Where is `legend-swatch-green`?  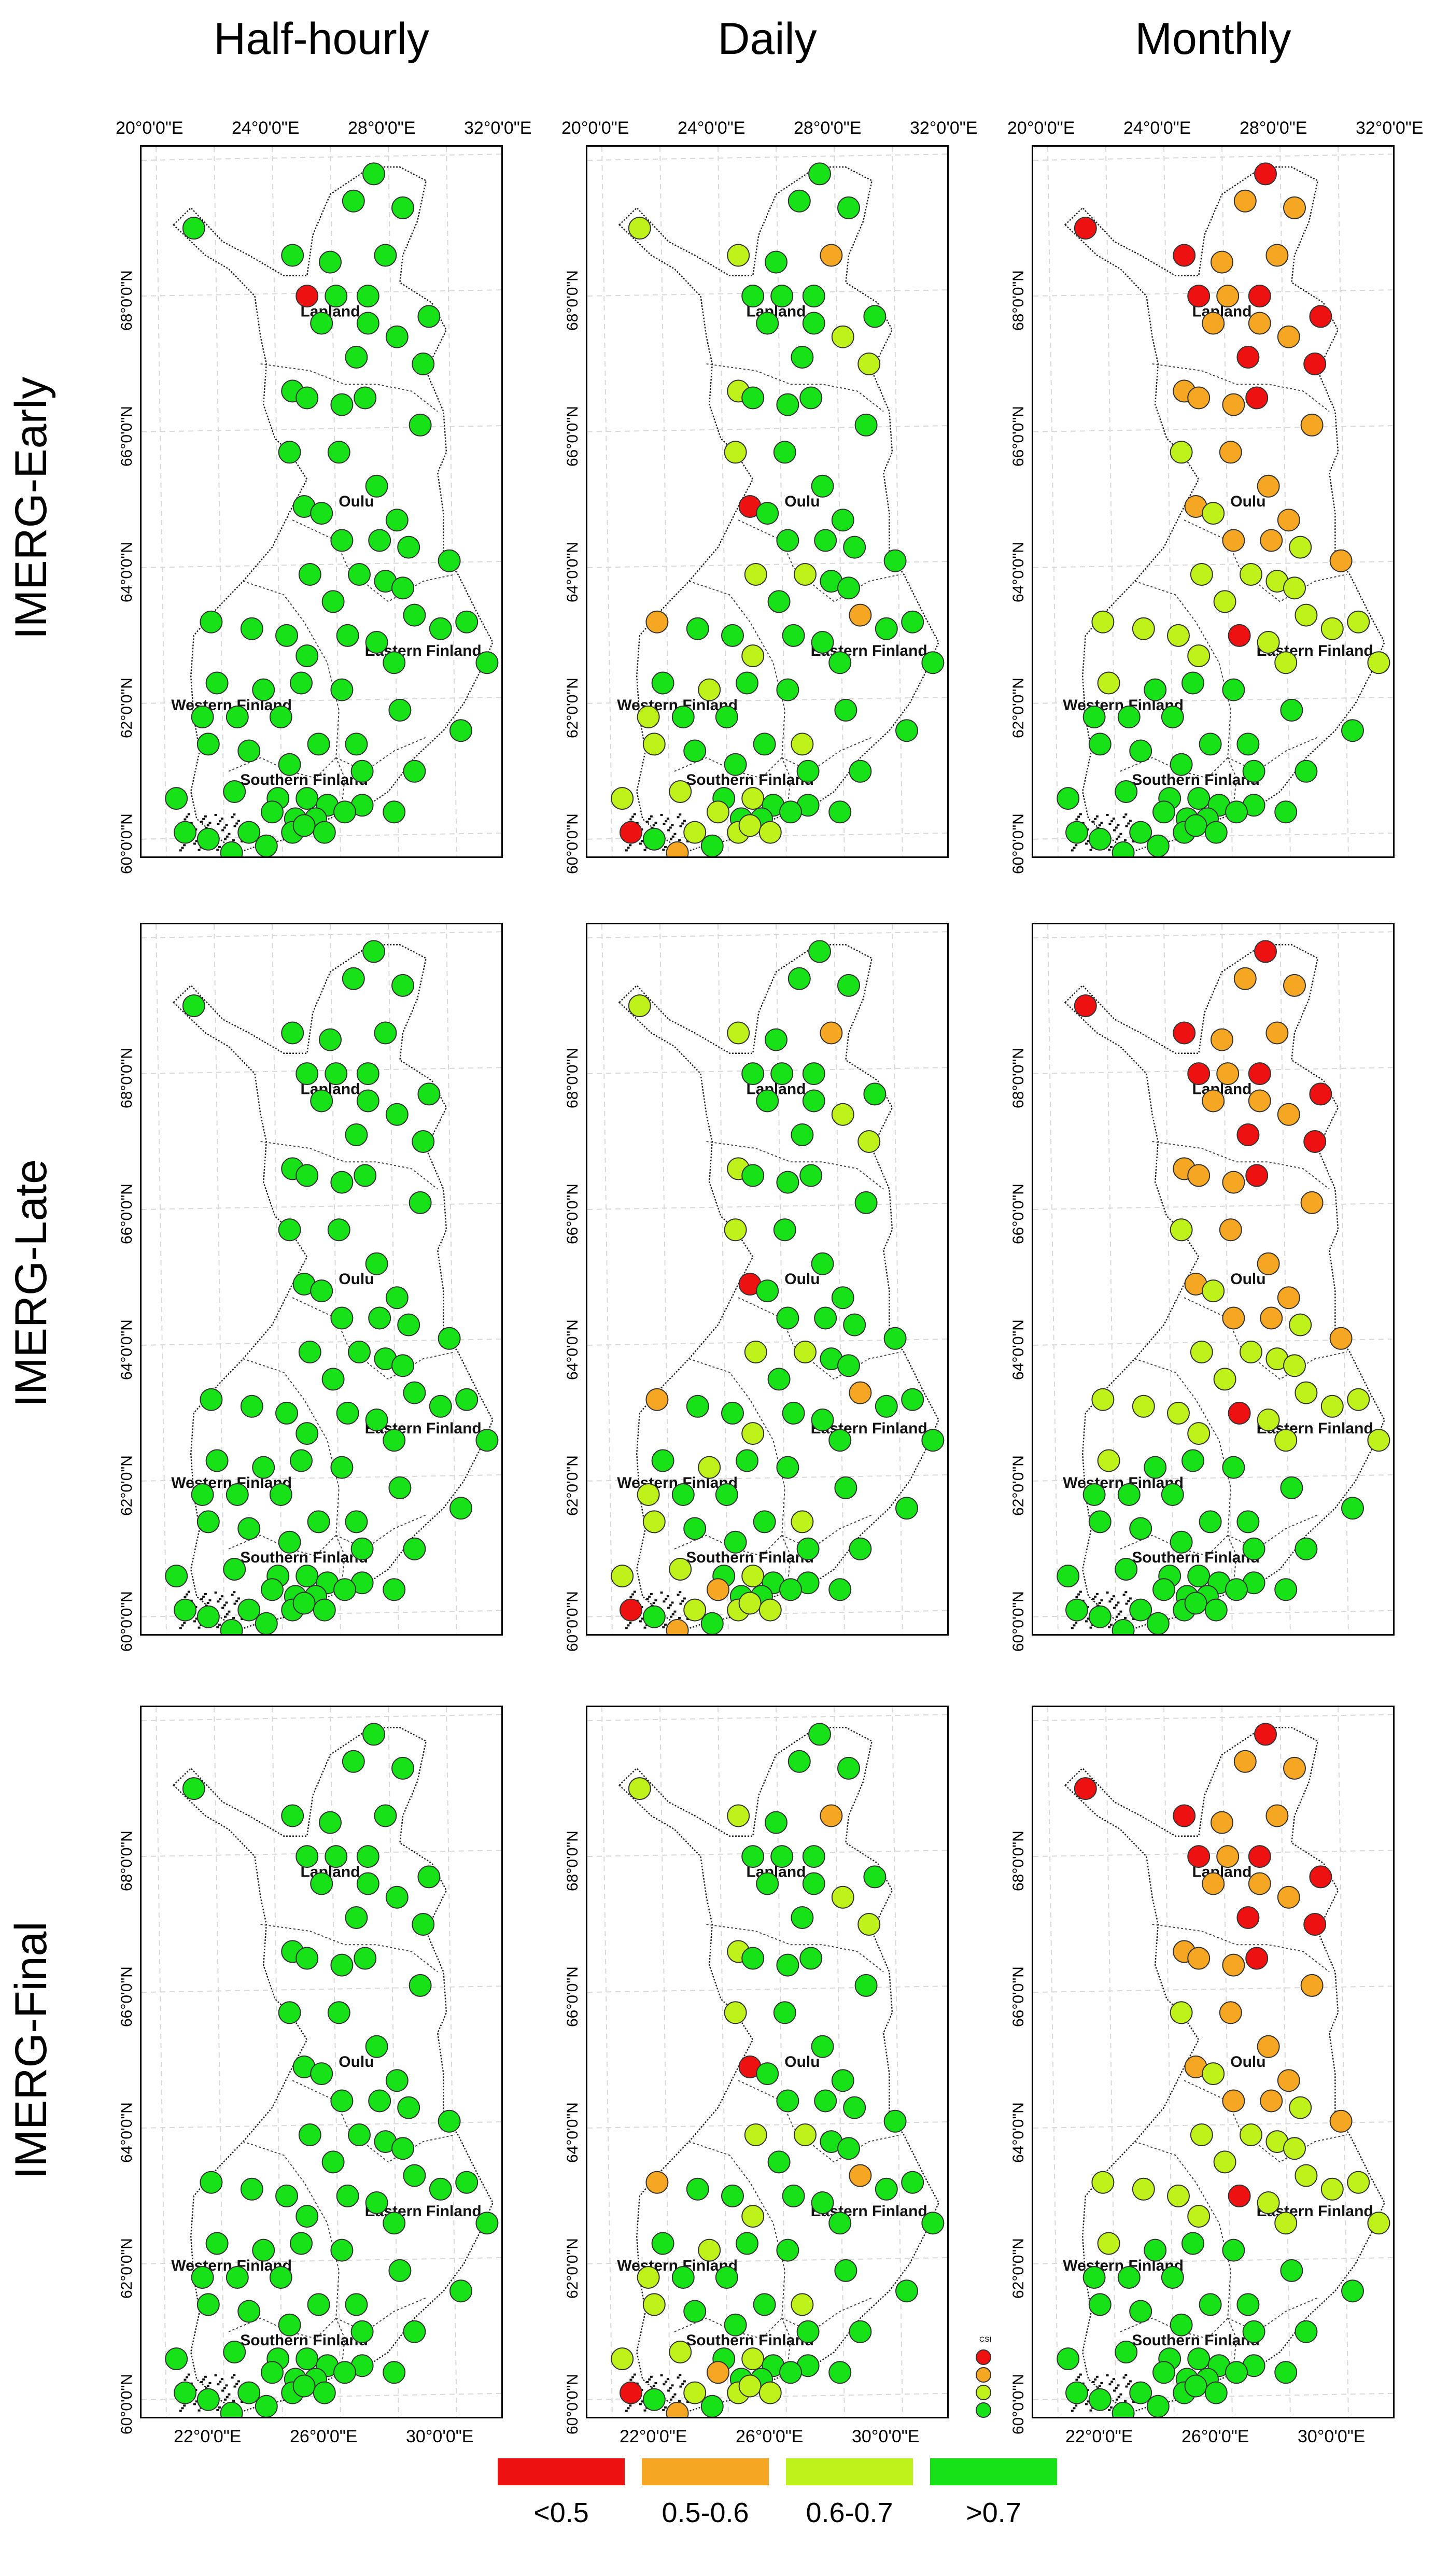
legend-swatch-green is located at coordinates (994, 2471).